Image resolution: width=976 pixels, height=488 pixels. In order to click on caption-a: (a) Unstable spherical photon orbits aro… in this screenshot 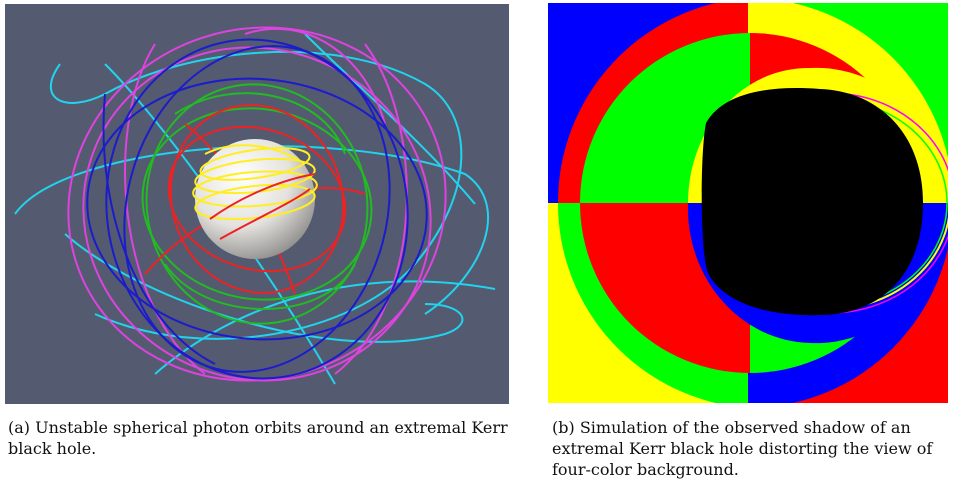, I will do `click(258, 438)`.